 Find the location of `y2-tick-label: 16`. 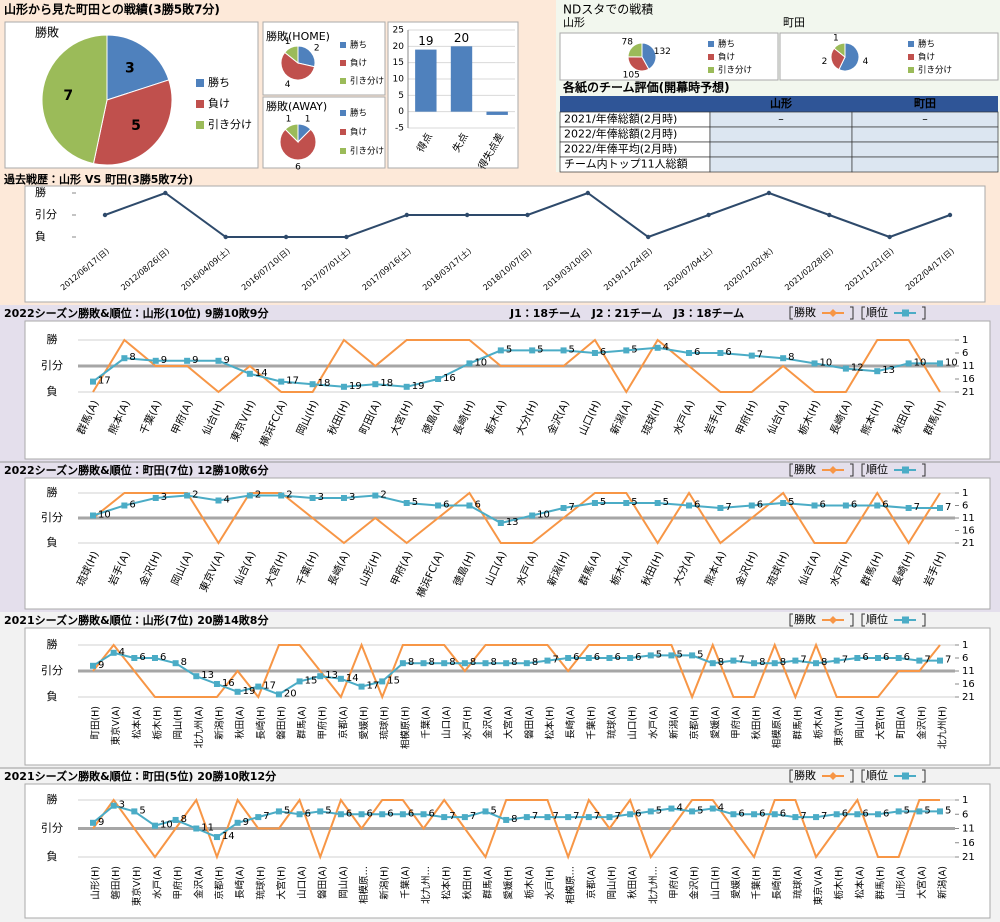

y2-tick-label: 16 is located at coordinates (968, 684).